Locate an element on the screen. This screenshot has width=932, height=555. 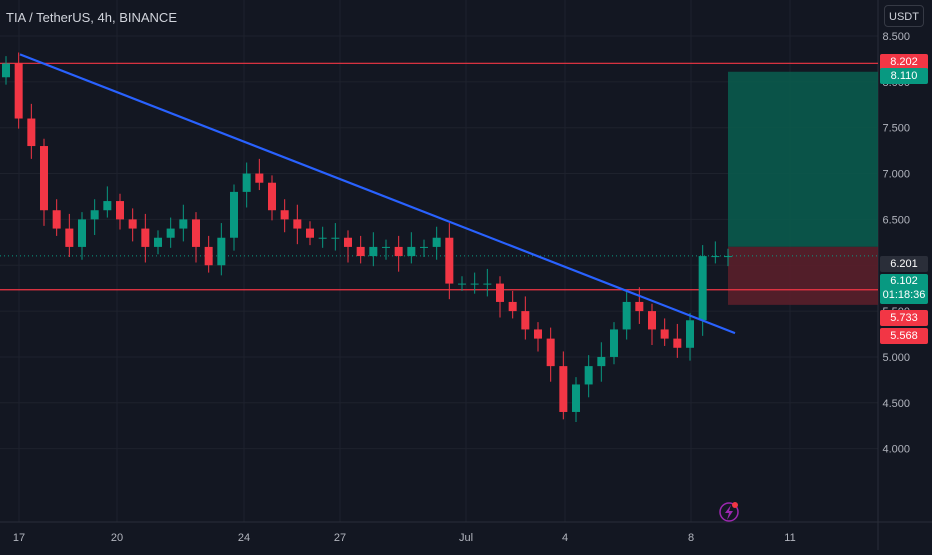
loss-zone is located at coordinates (803, 275).